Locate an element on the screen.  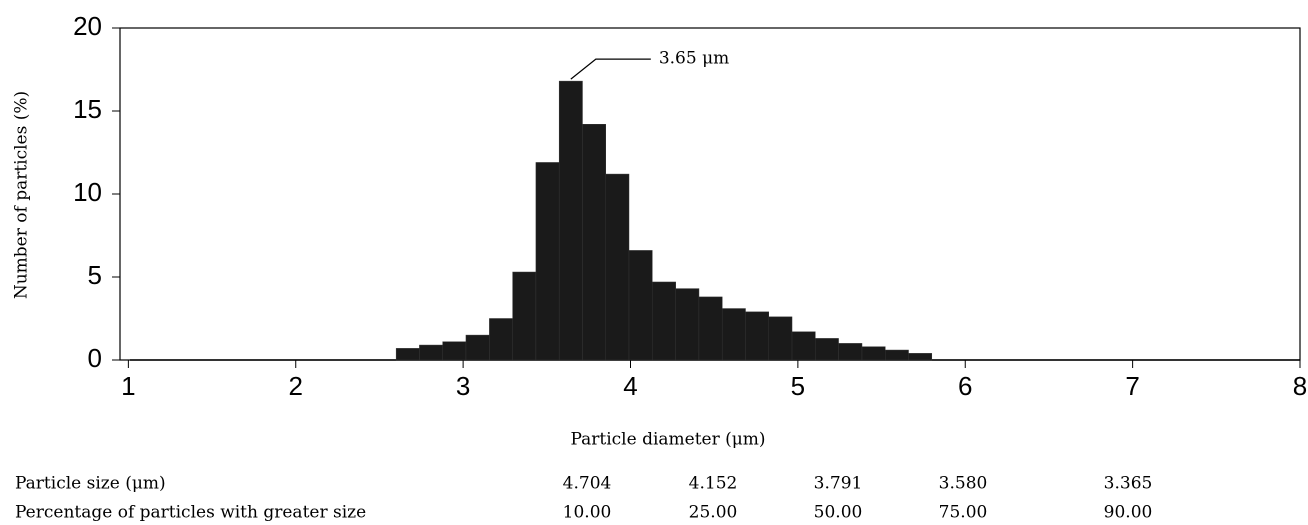
x-tick-label: 1 is located at coordinates (128, 386).